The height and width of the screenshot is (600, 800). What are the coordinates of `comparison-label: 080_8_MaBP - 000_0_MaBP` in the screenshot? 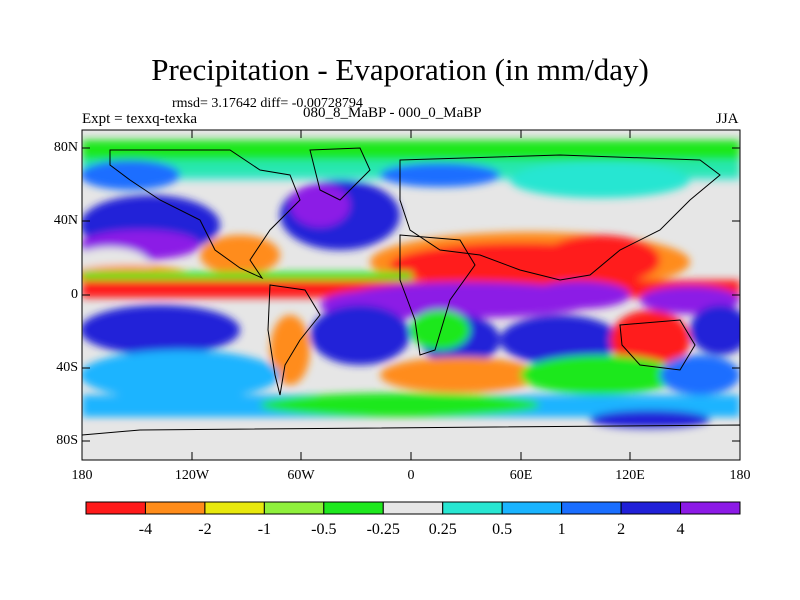 It's located at (392, 113).